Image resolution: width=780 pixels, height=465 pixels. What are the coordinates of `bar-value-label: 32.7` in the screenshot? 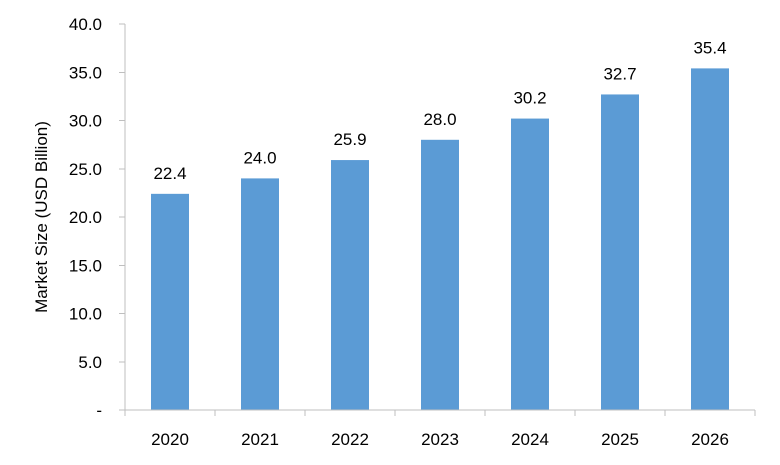 It's located at (619, 73).